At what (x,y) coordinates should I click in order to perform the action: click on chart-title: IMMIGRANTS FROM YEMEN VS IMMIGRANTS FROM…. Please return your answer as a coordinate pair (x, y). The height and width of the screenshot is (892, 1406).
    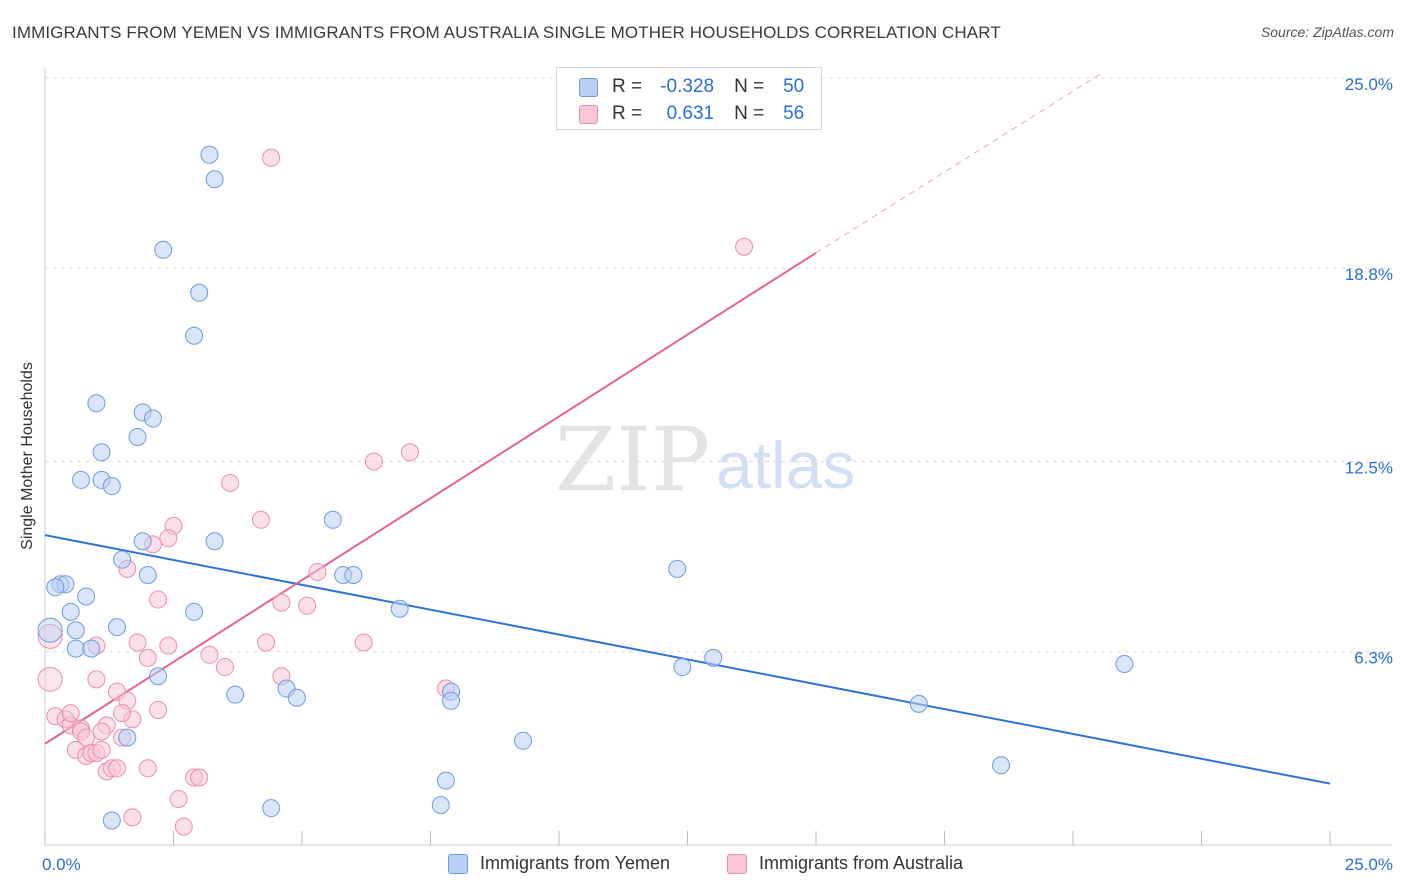
    Looking at the image, I should click on (506, 32).